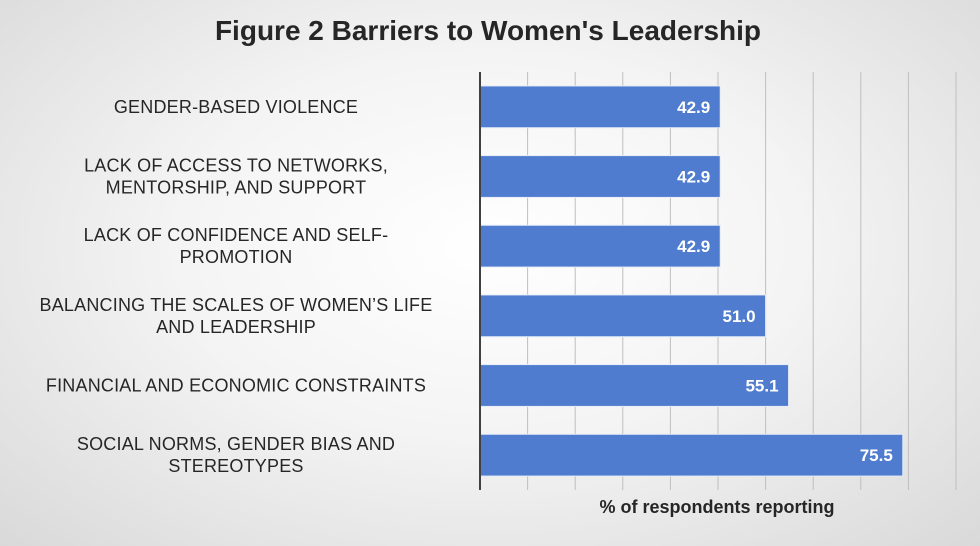 Image resolution: width=980 pixels, height=546 pixels. Describe the element at coordinates (739, 316) in the screenshot. I see `data-label: 51.0` at that location.